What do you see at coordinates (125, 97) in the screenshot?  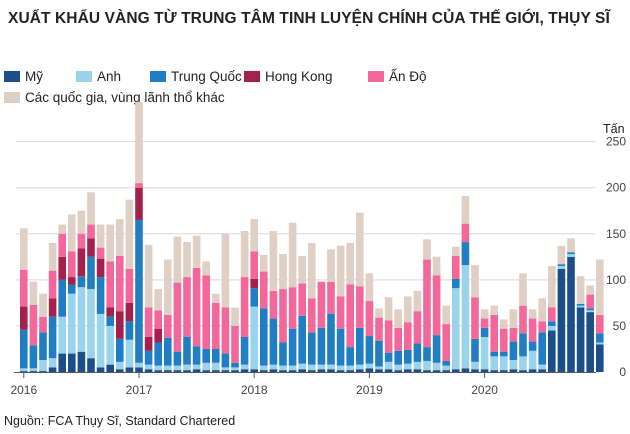 I see `legend-label-others: Các quốc gia, vùng lãnh thổ khác` at bounding box center [125, 97].